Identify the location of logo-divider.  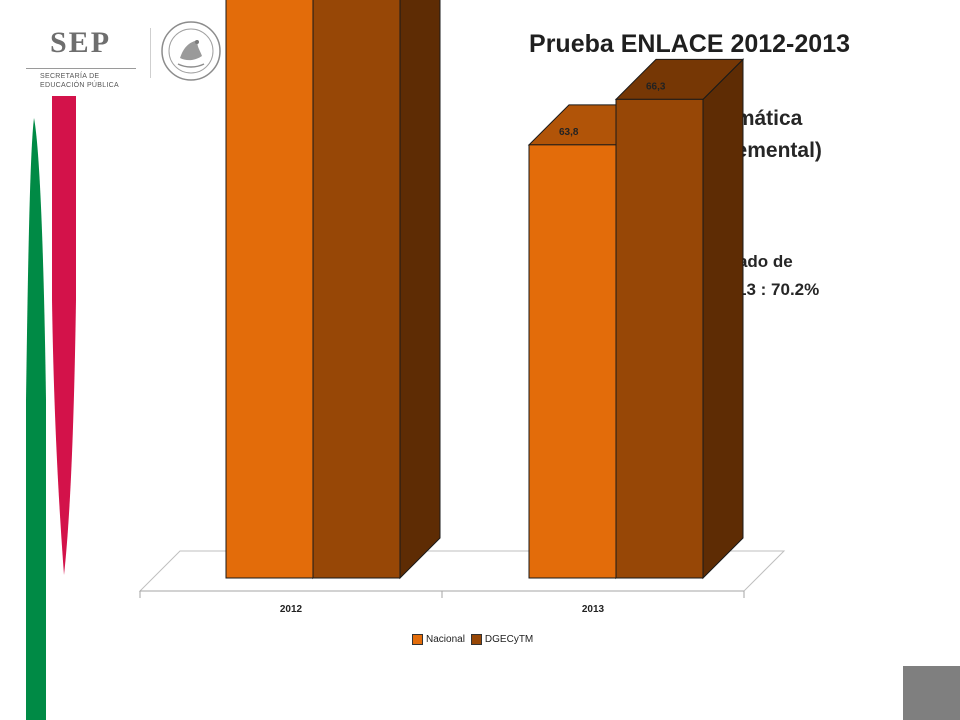
(150, 53).